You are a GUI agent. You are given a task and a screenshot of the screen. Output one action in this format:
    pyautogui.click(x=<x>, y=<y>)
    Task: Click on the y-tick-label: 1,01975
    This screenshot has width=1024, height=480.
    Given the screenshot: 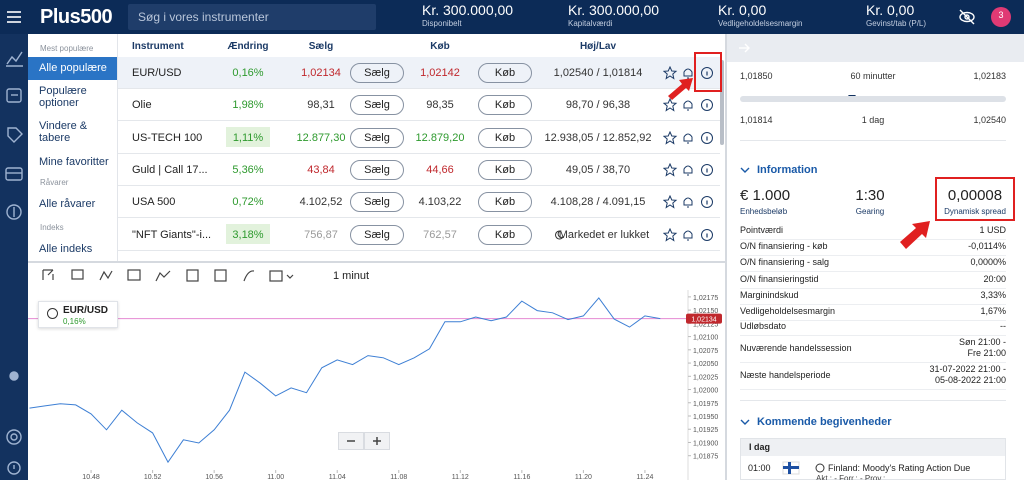 What is the action you would take?
    pyautogui.click(x=705, y=404)
    